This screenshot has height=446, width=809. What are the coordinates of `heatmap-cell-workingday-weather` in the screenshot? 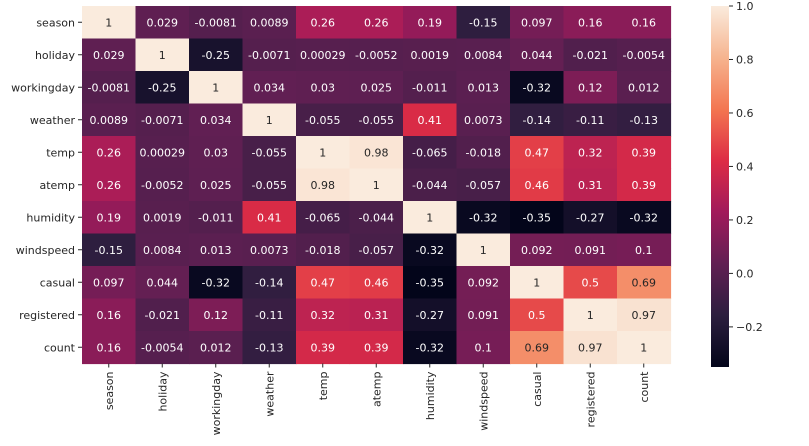 It's located at (269, 88).